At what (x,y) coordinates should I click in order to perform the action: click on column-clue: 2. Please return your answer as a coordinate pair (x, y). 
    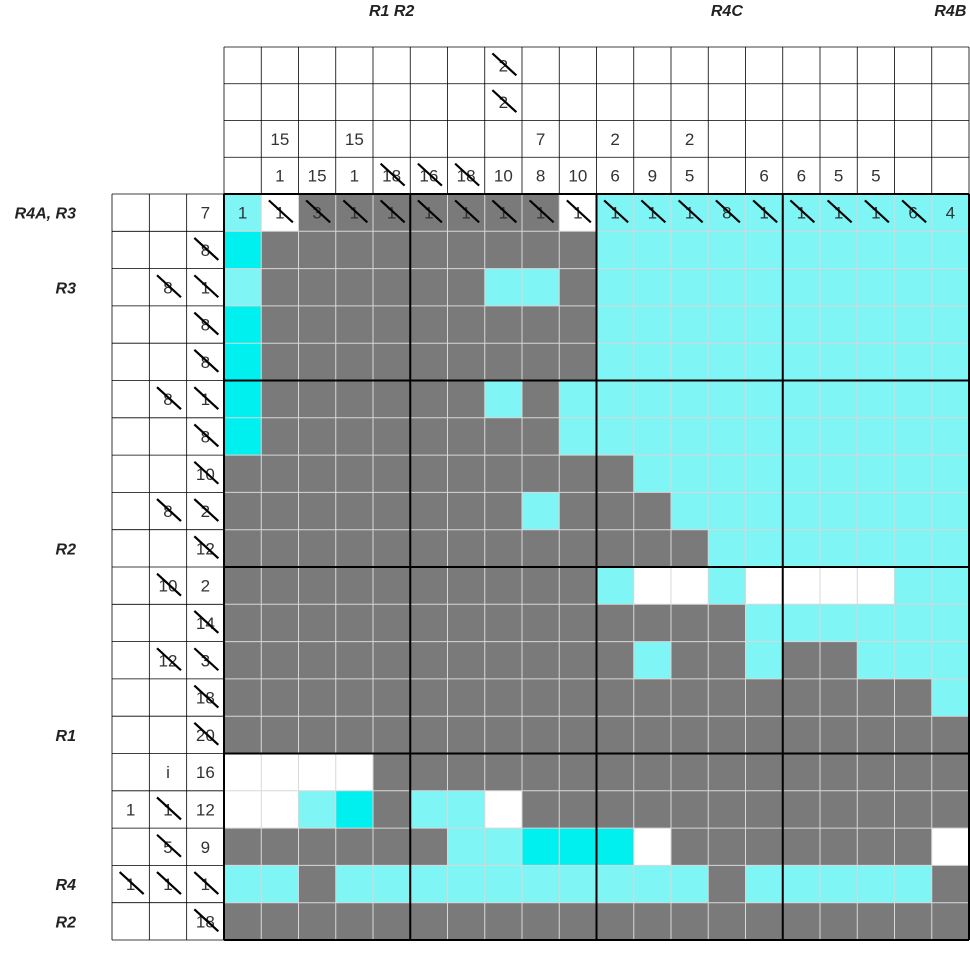
    Looking at the image, I should click on (503, 65).